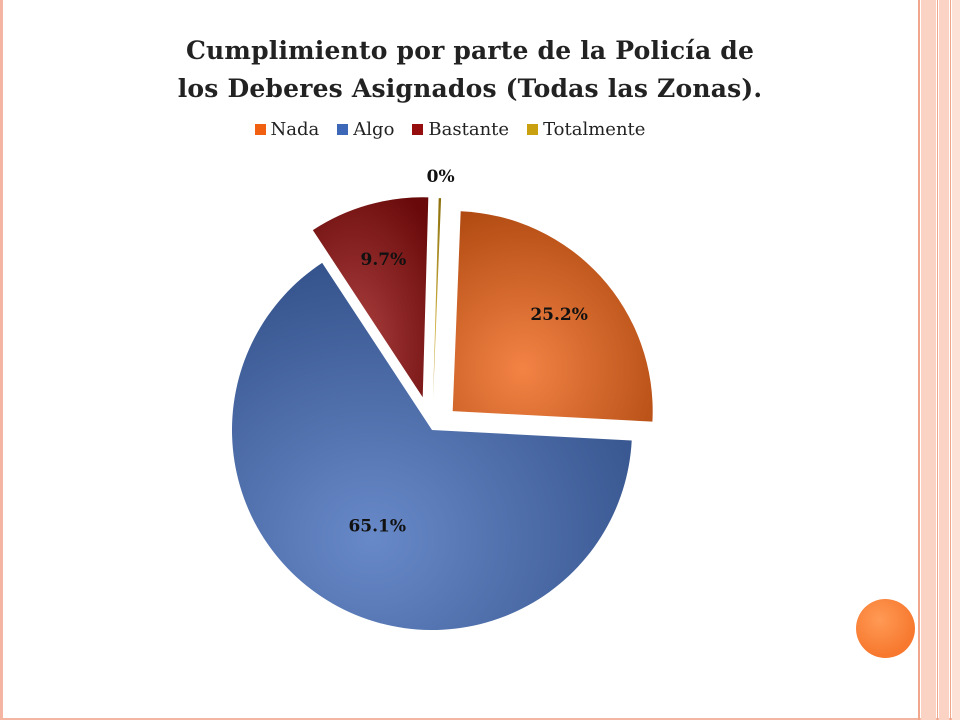  Describe the element at coordinates (1, 360) in the screenshot. I see `slide-border-left` at that location.